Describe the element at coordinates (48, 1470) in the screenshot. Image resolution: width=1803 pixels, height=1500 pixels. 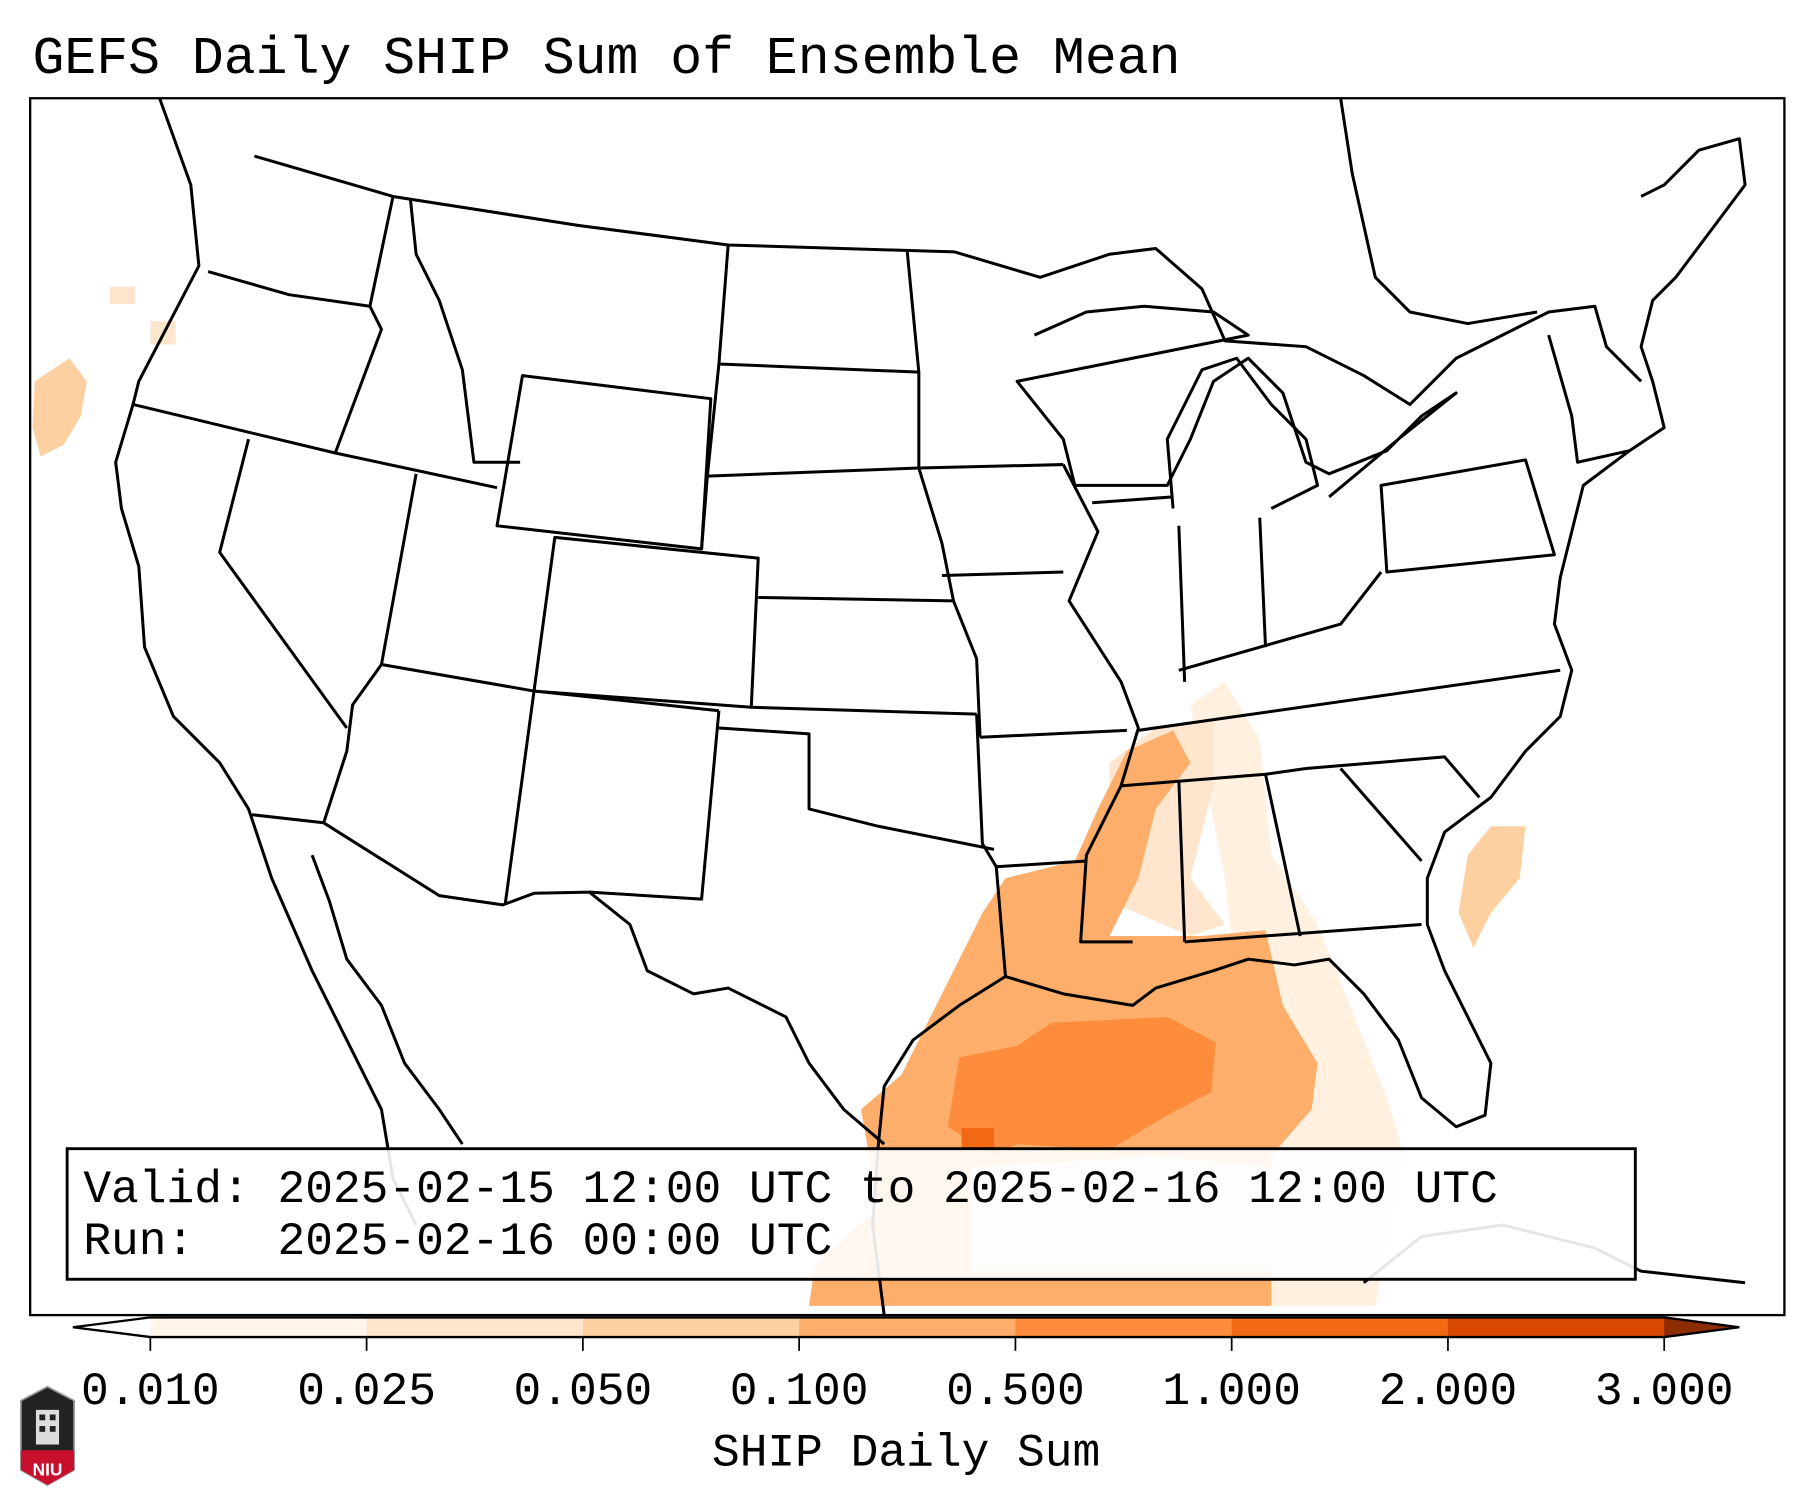
I see `logo-text: NIU` at that location.